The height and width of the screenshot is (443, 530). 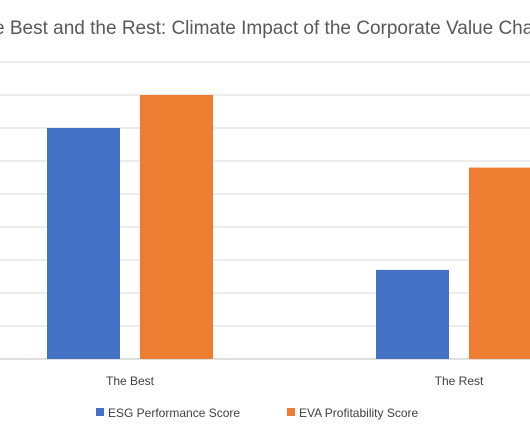 I want to click on legend-label: ESG Performance Score, so click(x=174, y=413).